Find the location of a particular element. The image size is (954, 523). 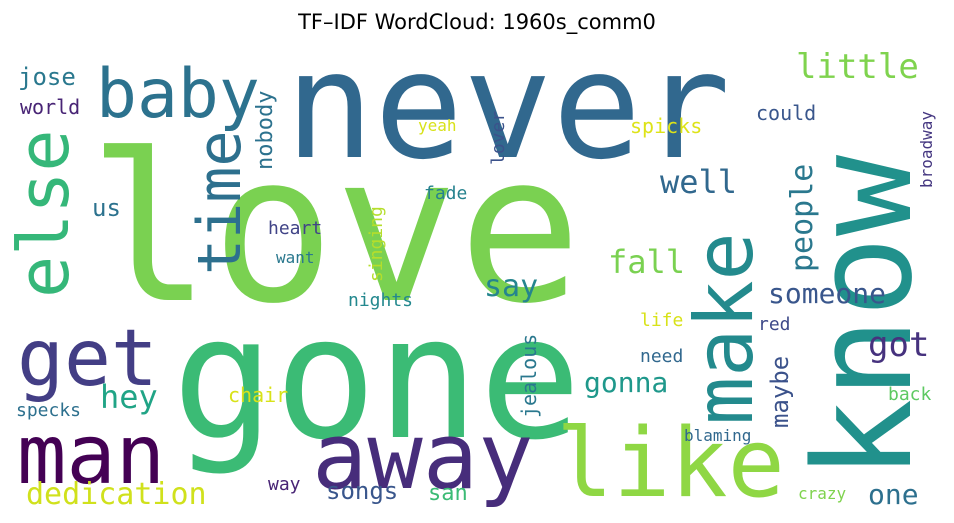

word-know: know is located at coordinates (863, 317).